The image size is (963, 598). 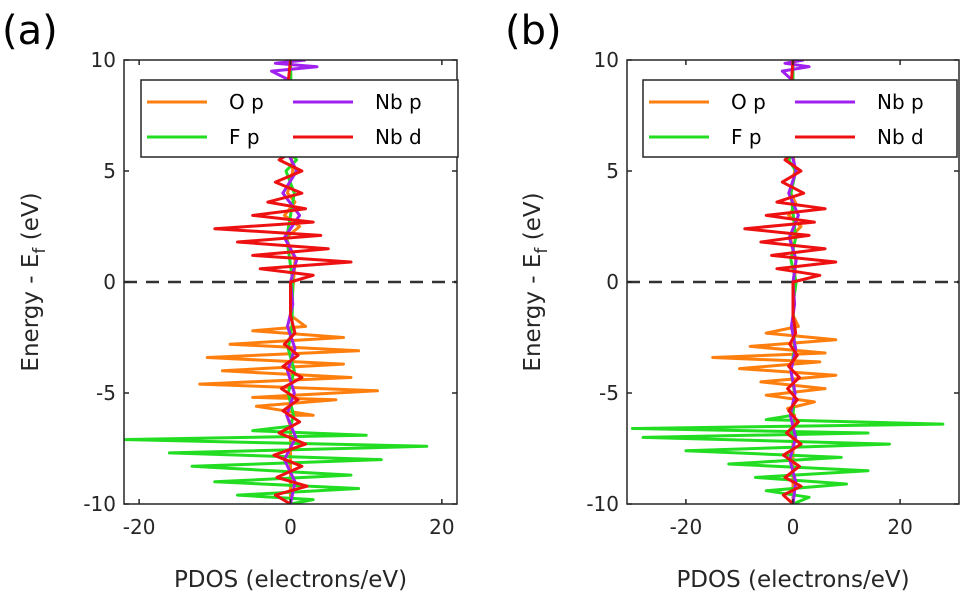 What do you see at coordinates (30, 31) in the screenshot?
I see `panel-label: (a)` at bounding box center [30, 31].